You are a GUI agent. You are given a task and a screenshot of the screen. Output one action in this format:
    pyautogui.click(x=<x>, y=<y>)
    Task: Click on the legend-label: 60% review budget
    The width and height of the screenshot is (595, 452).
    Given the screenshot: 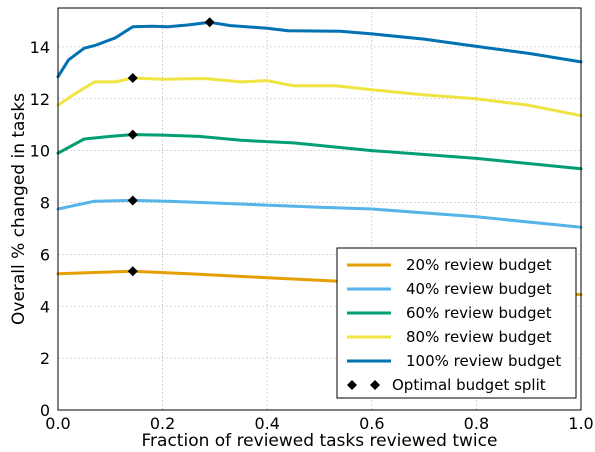 What is the action you would take?
    pyautogui.click(x=479, y=313)
    